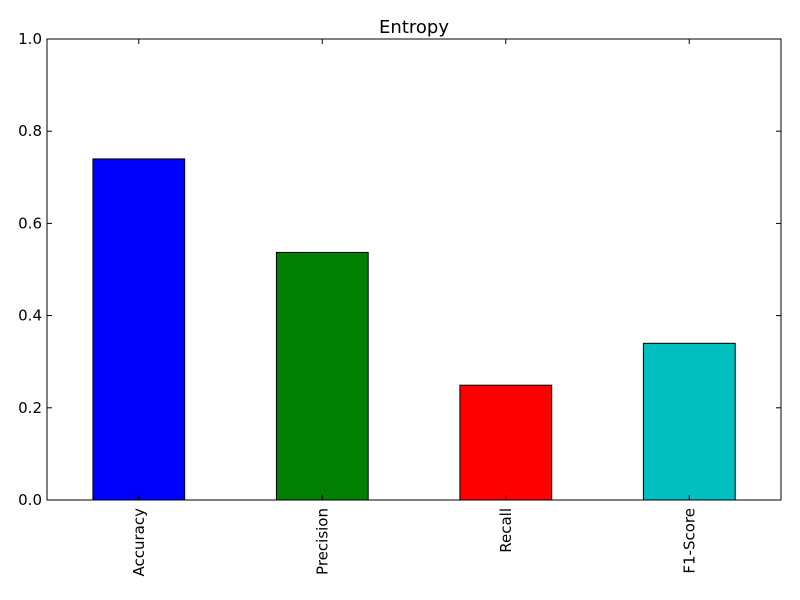 The width and height of the screenshot is (800, 600). I want to click on bar-accuracy, so click(139, 329).